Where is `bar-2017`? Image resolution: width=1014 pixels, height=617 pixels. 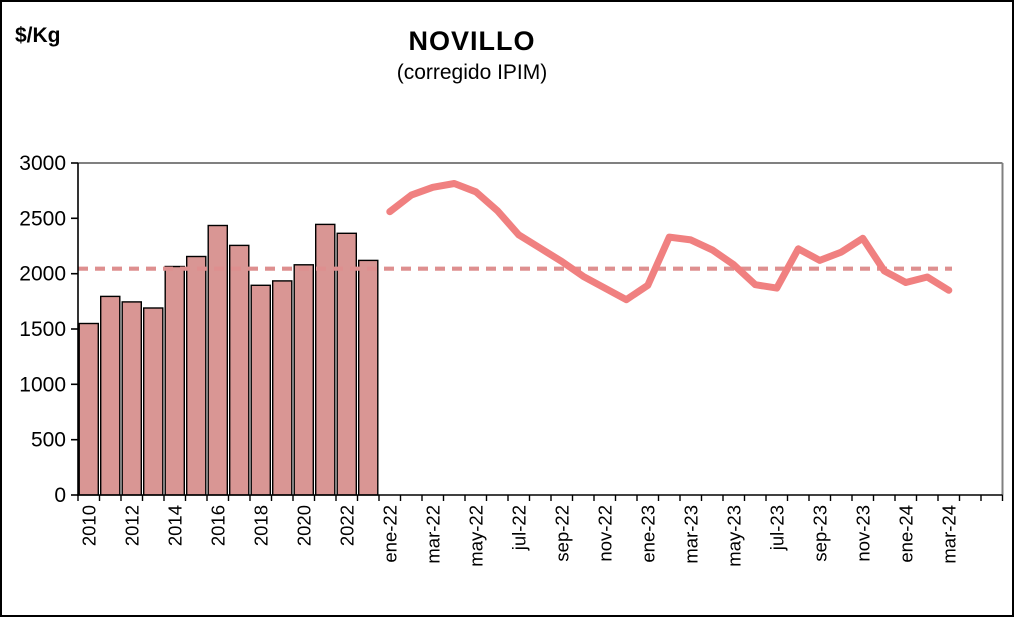 bar-2017 is located at coordinates (239, 370).